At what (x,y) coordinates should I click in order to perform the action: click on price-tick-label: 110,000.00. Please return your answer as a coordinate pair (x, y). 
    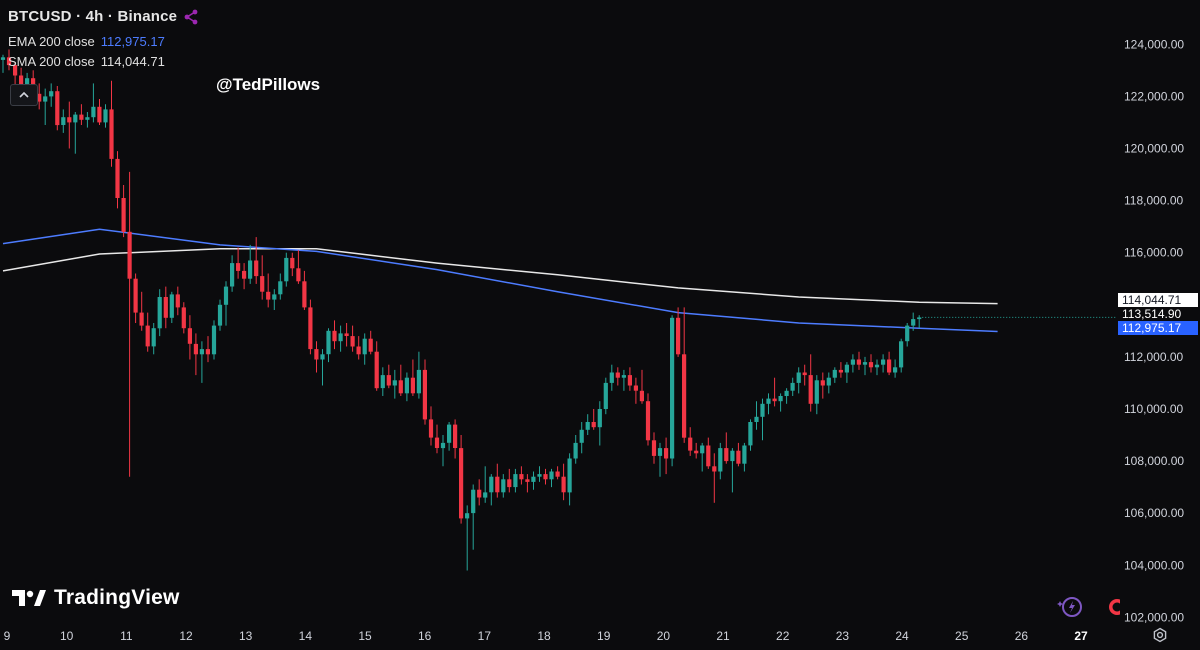
    Looking at the image, I should click on (1153, 409).